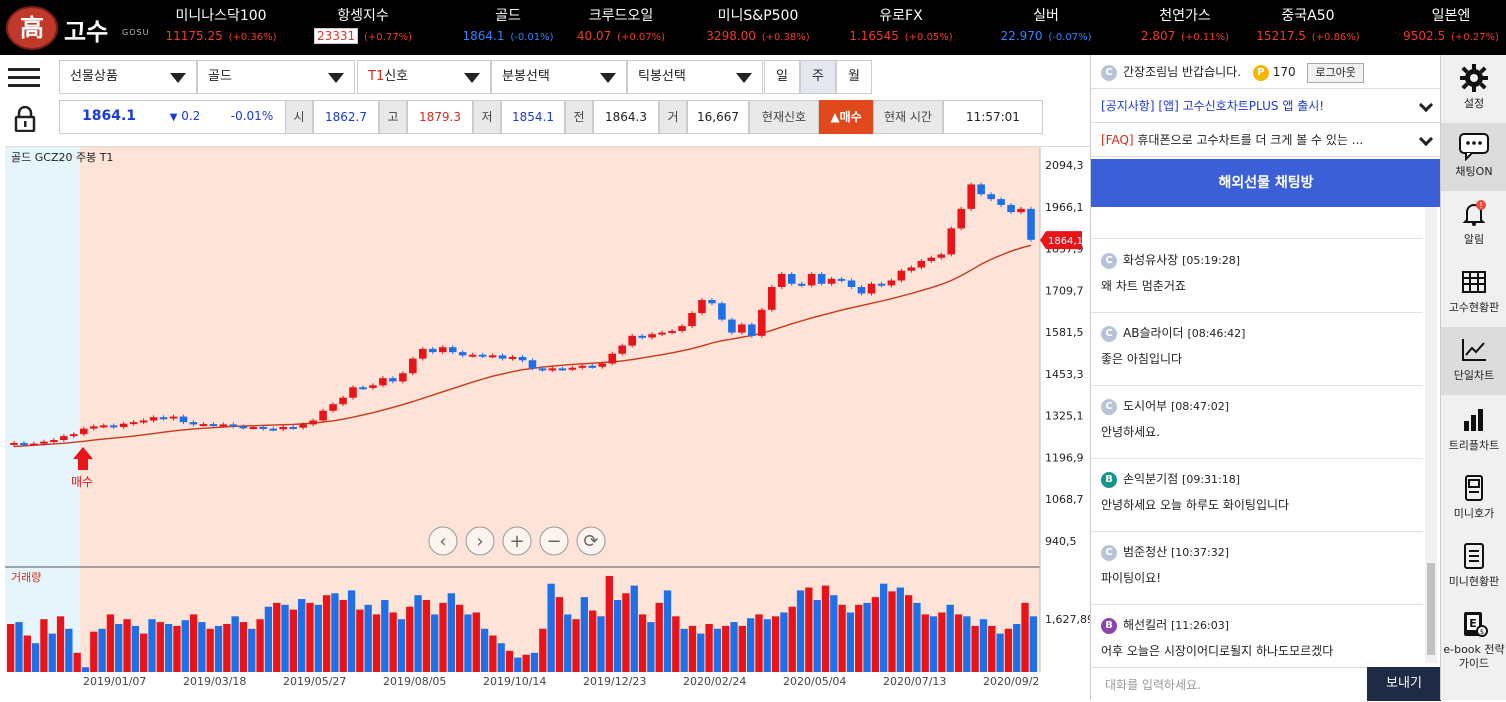 This screenshot has height=702, width=1506. What do you see at coordinates (1145, 406) in the screenshot?
I see `message-nick: 도시어부` at bounding box center [1145, 406].